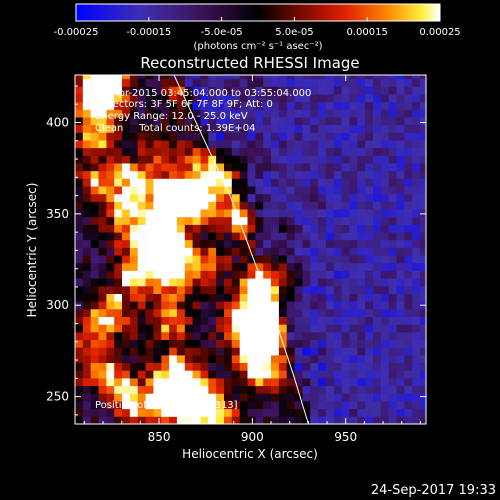 The height and width of the screenshot is (500, 500). I want to click on chart-title: Reconstructed RHESSI Image, so click(249, 63).